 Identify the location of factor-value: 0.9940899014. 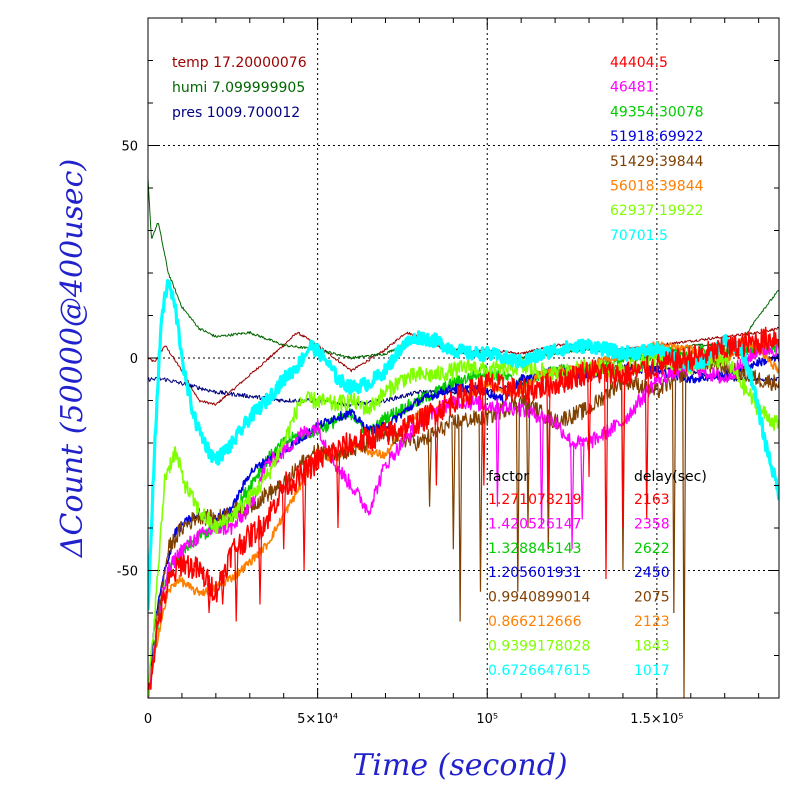
(539, 598).